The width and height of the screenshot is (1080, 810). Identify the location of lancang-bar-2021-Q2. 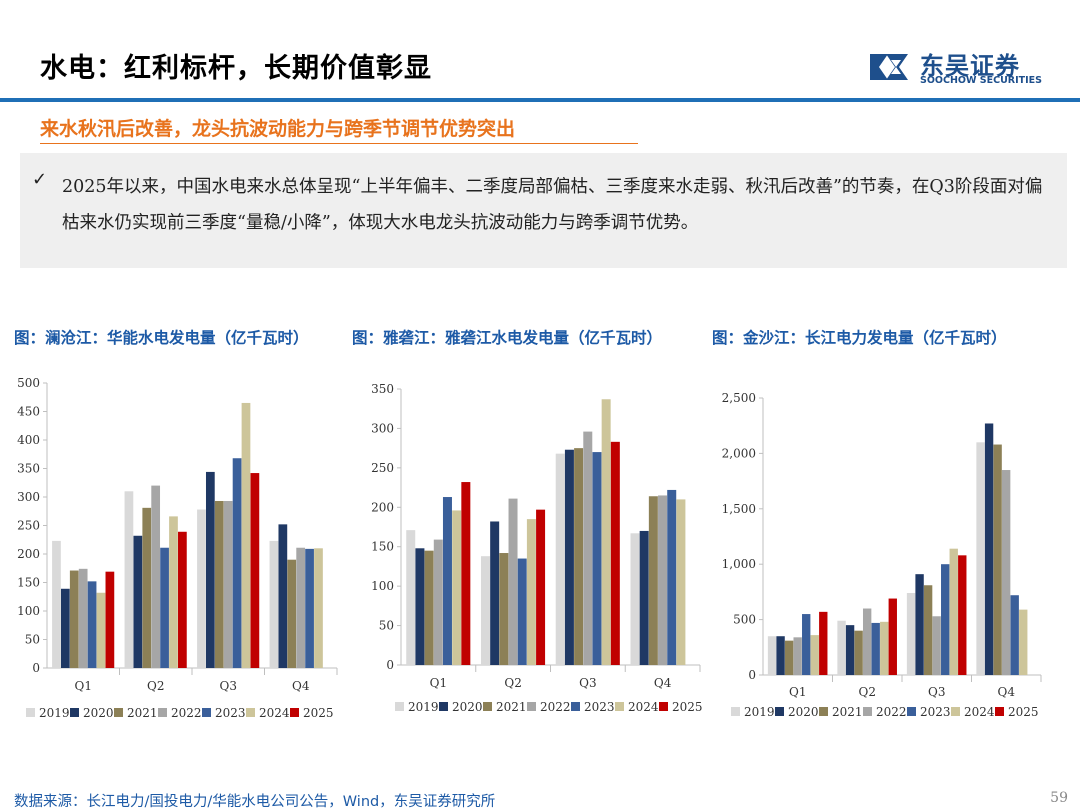
(147, 587).